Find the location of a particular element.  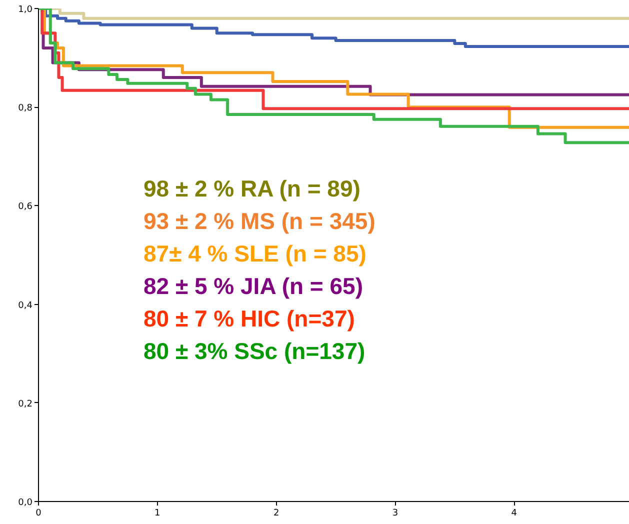

y-tick-label: 0,8 is located at coordinates (25, 109).